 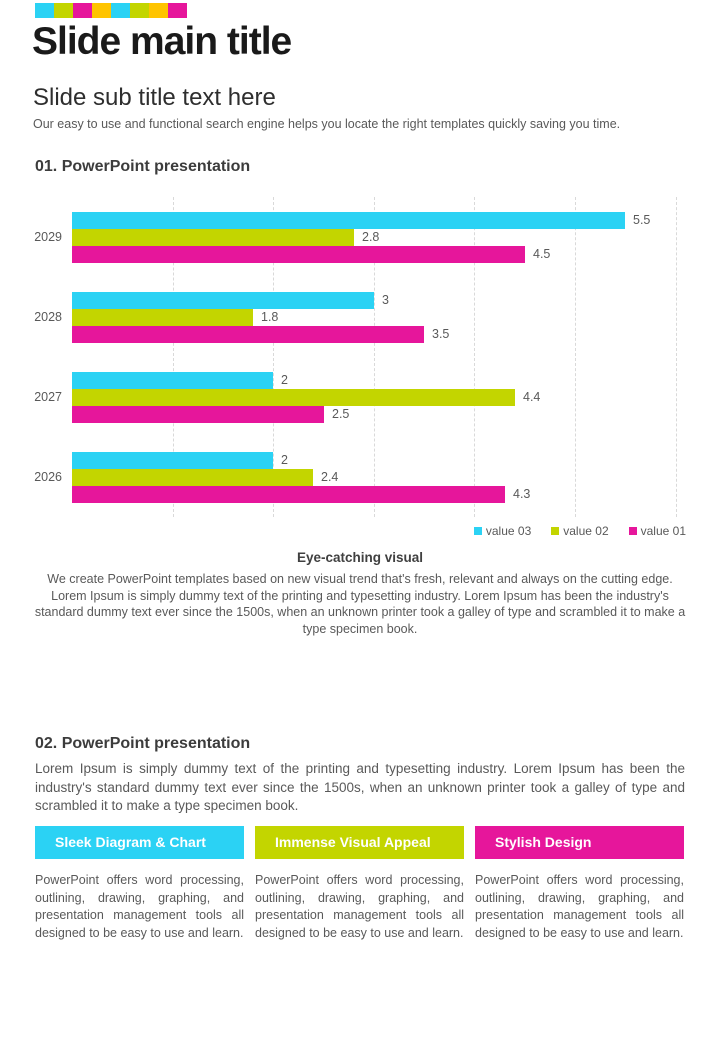 What do you see at coordinates (586, 531) in the screenshot?
I see `legend-label: value 02` at bounding box center [586, 531].